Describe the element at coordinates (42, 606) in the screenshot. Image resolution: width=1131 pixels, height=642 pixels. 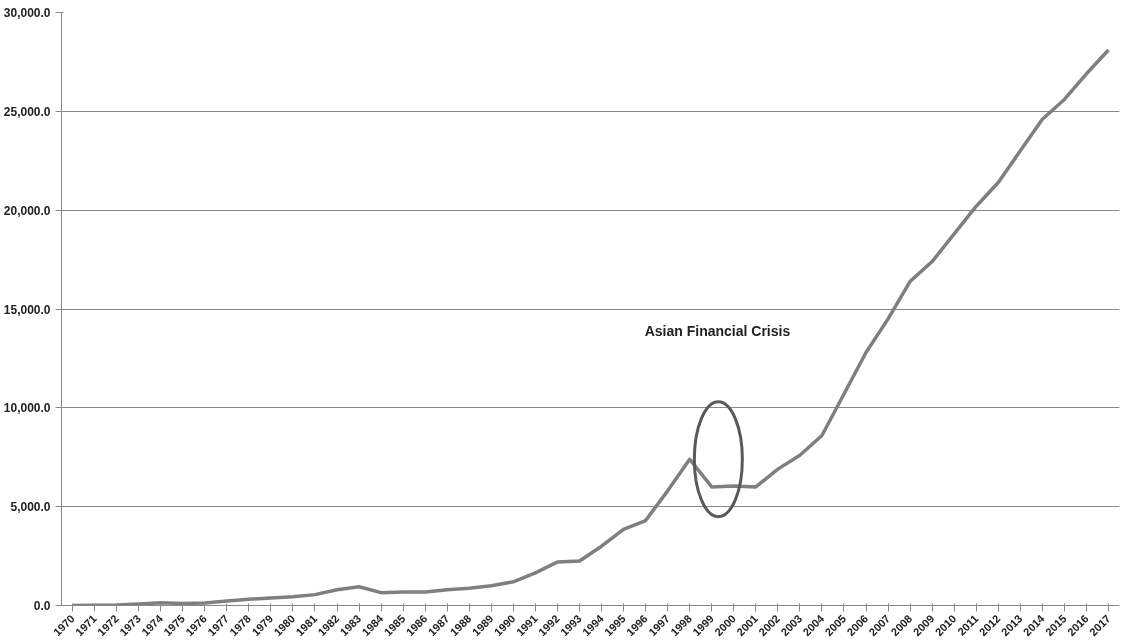
I see `y-tick-label: 0.0` at that location.